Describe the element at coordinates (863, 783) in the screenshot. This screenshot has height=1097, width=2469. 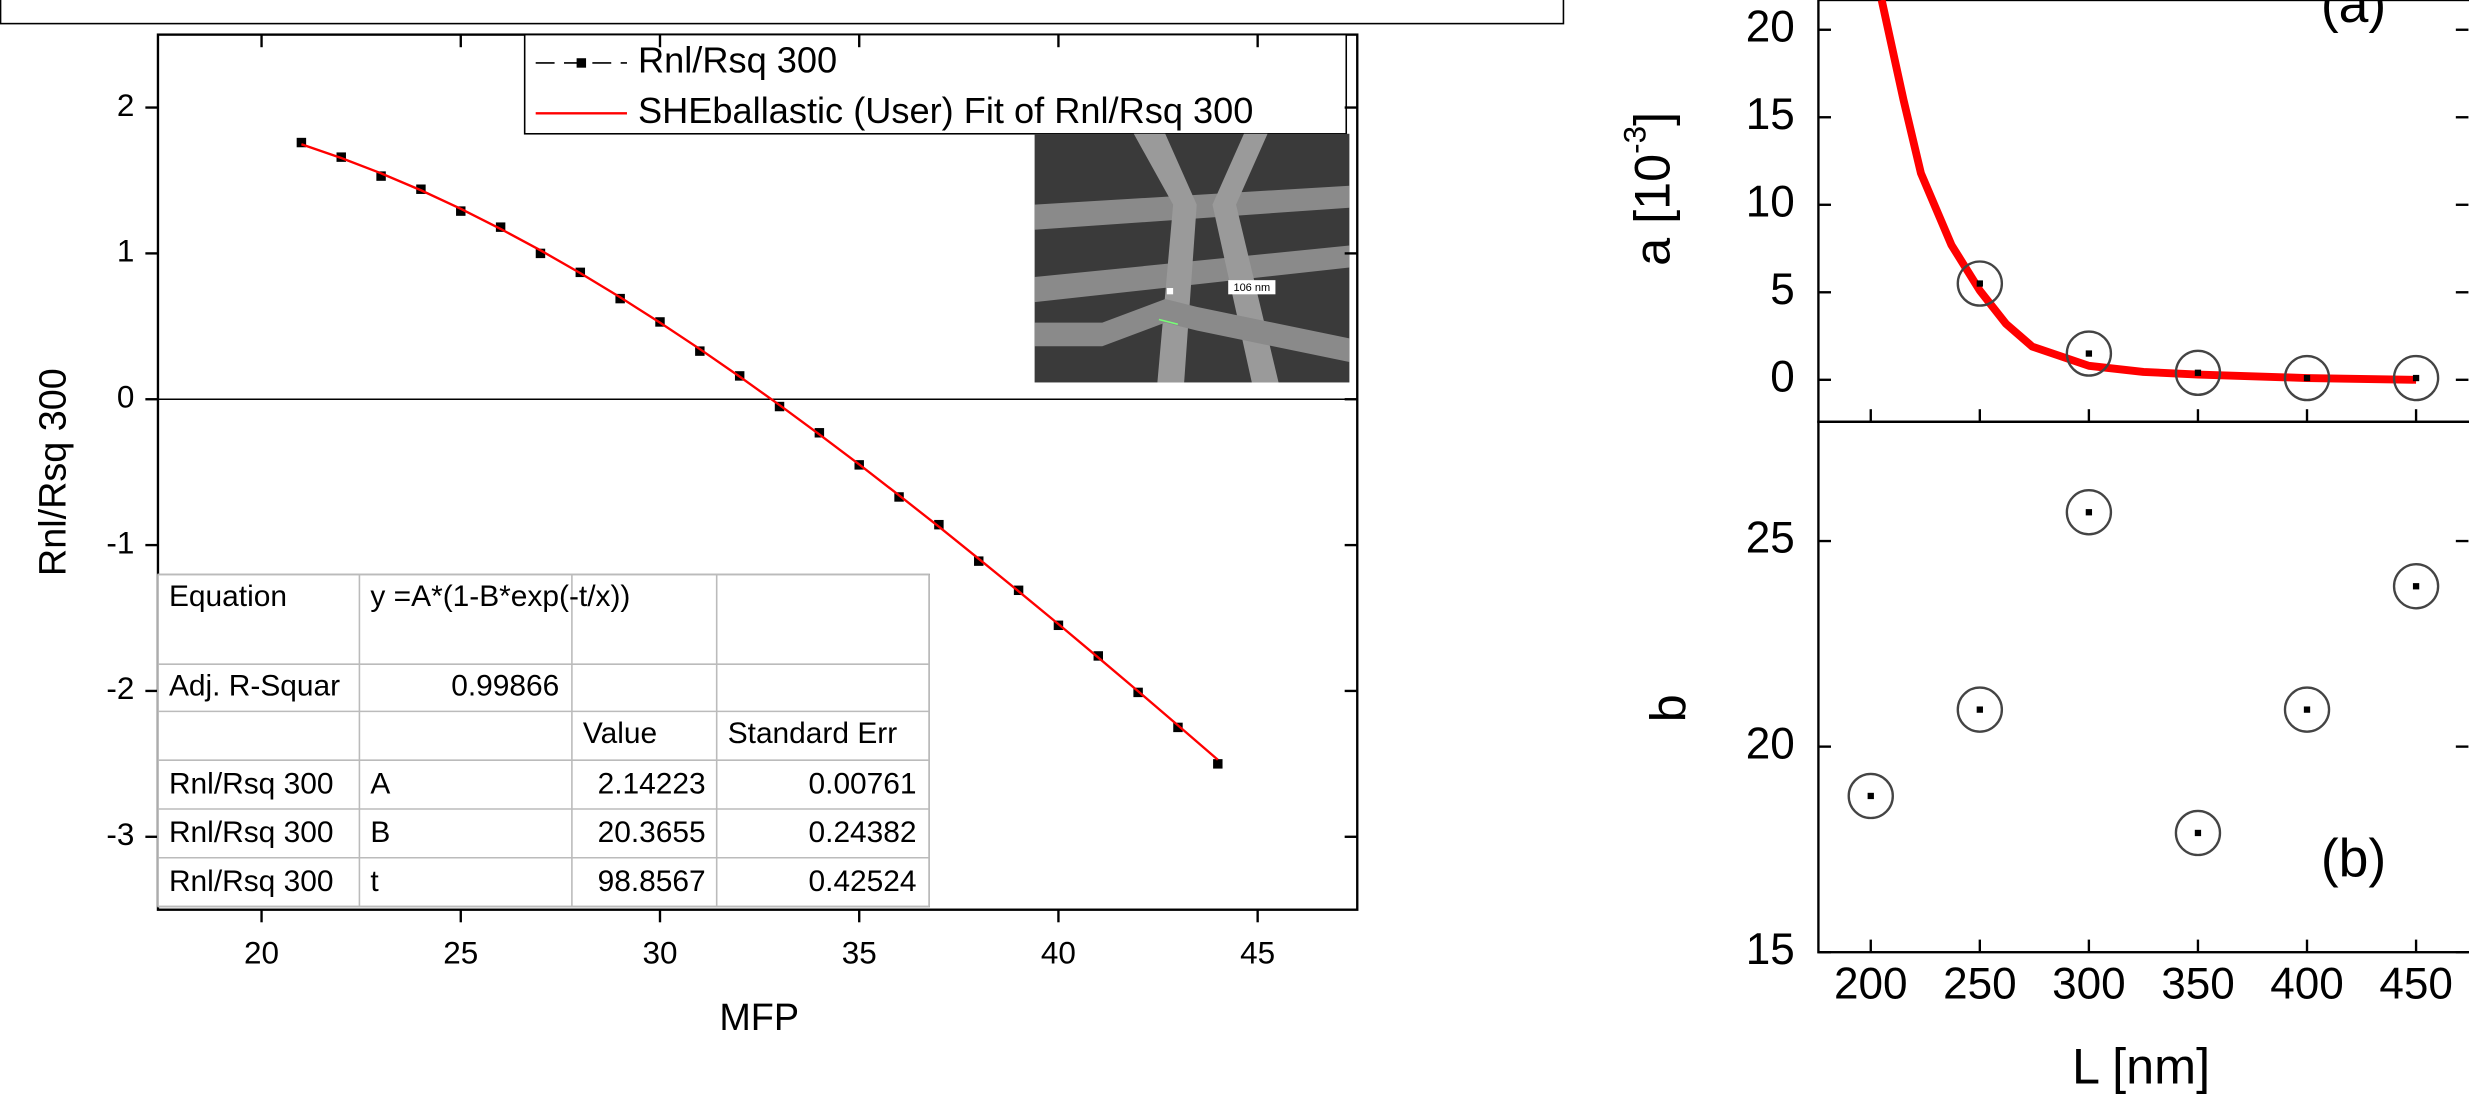
I see `table-cell: 0.00761` at that location.